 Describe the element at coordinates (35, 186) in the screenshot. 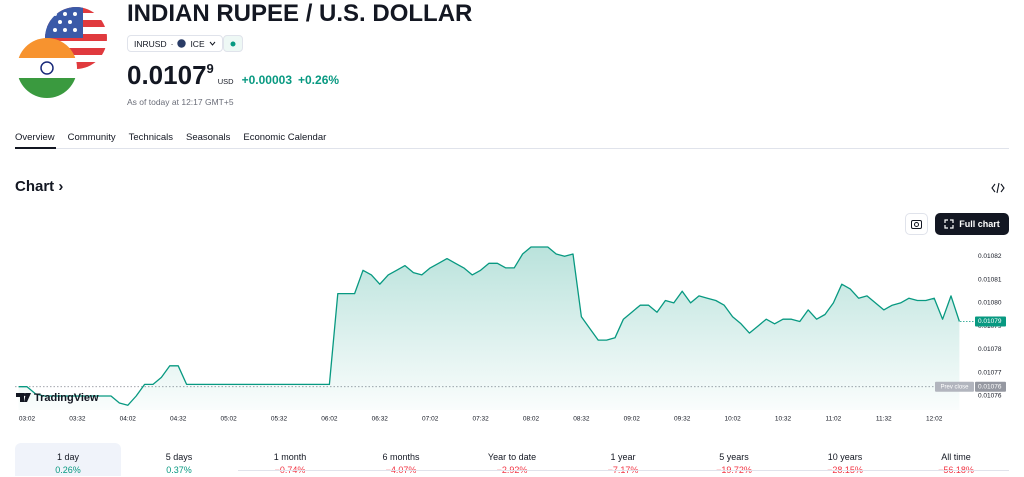

I see `section-title-text: Chart` at that location.